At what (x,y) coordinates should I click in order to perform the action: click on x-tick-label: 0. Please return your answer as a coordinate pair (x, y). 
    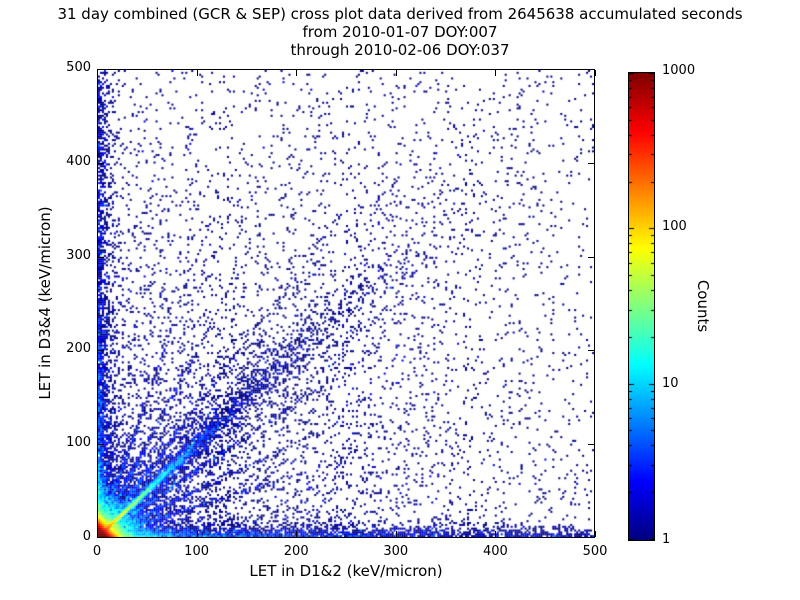
    Looking at the image, I should click on (97, 551).